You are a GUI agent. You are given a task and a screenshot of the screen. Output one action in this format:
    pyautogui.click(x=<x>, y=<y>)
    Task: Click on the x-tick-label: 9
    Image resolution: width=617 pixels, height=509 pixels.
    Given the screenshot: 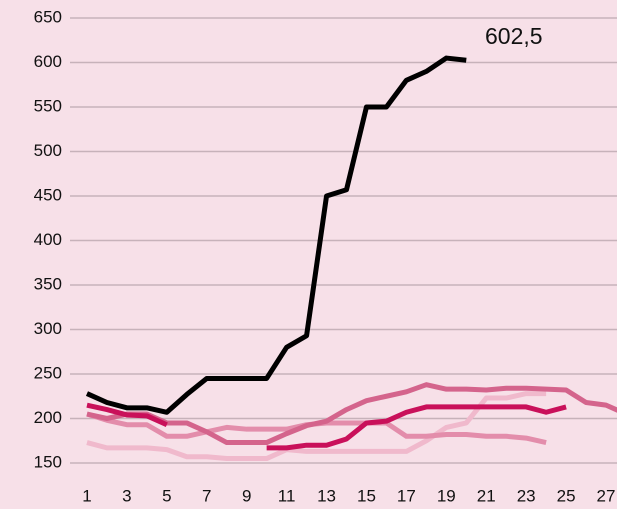 What is the action you would take?
    pyautogui.click(x=246, y=495)
    